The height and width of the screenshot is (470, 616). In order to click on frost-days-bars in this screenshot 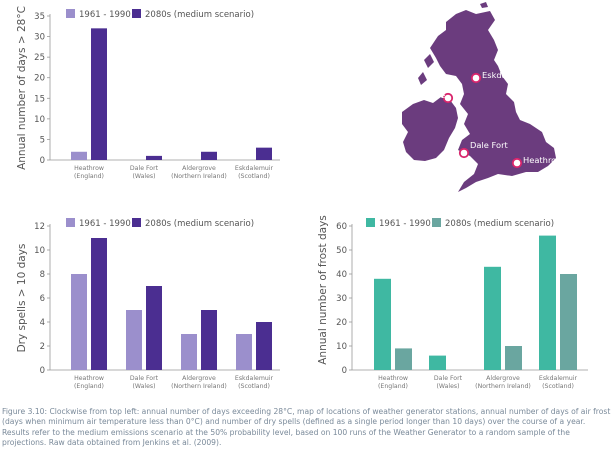, I will do `click(475, 302)`.